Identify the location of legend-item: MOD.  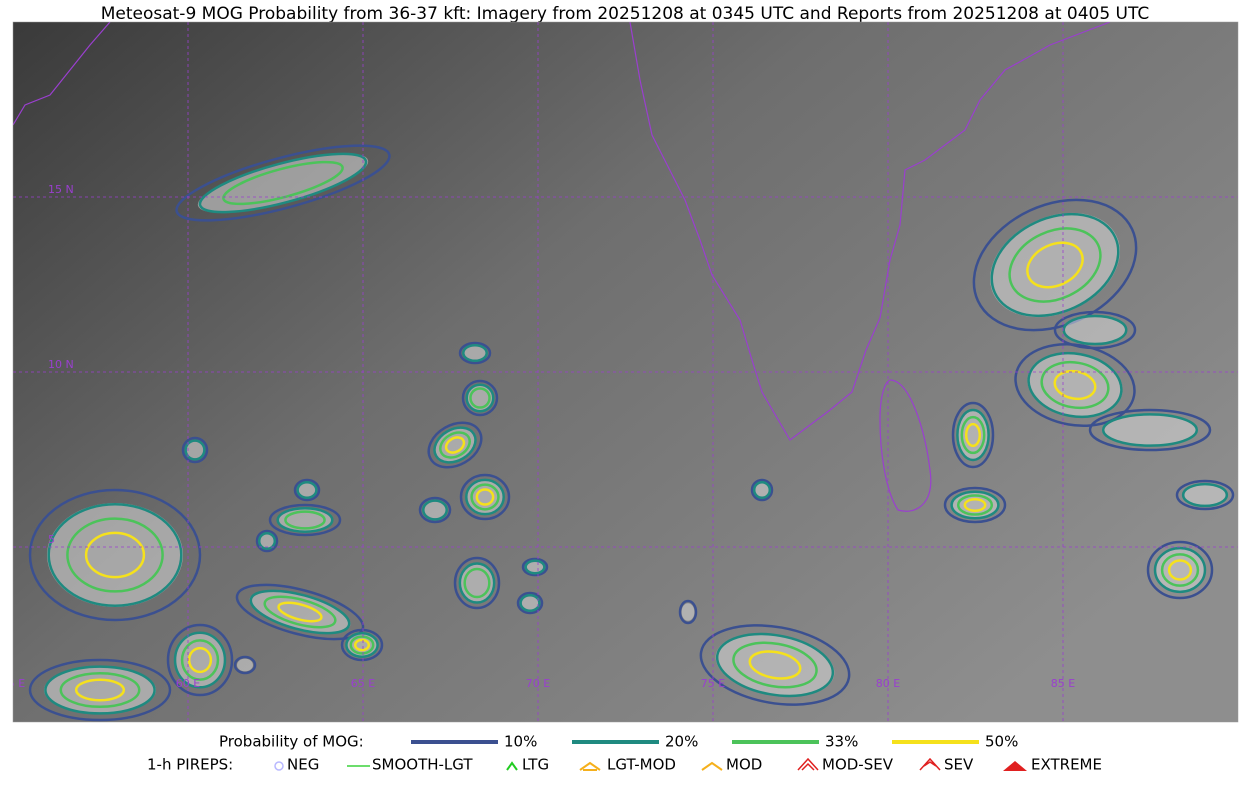
(744, 765).